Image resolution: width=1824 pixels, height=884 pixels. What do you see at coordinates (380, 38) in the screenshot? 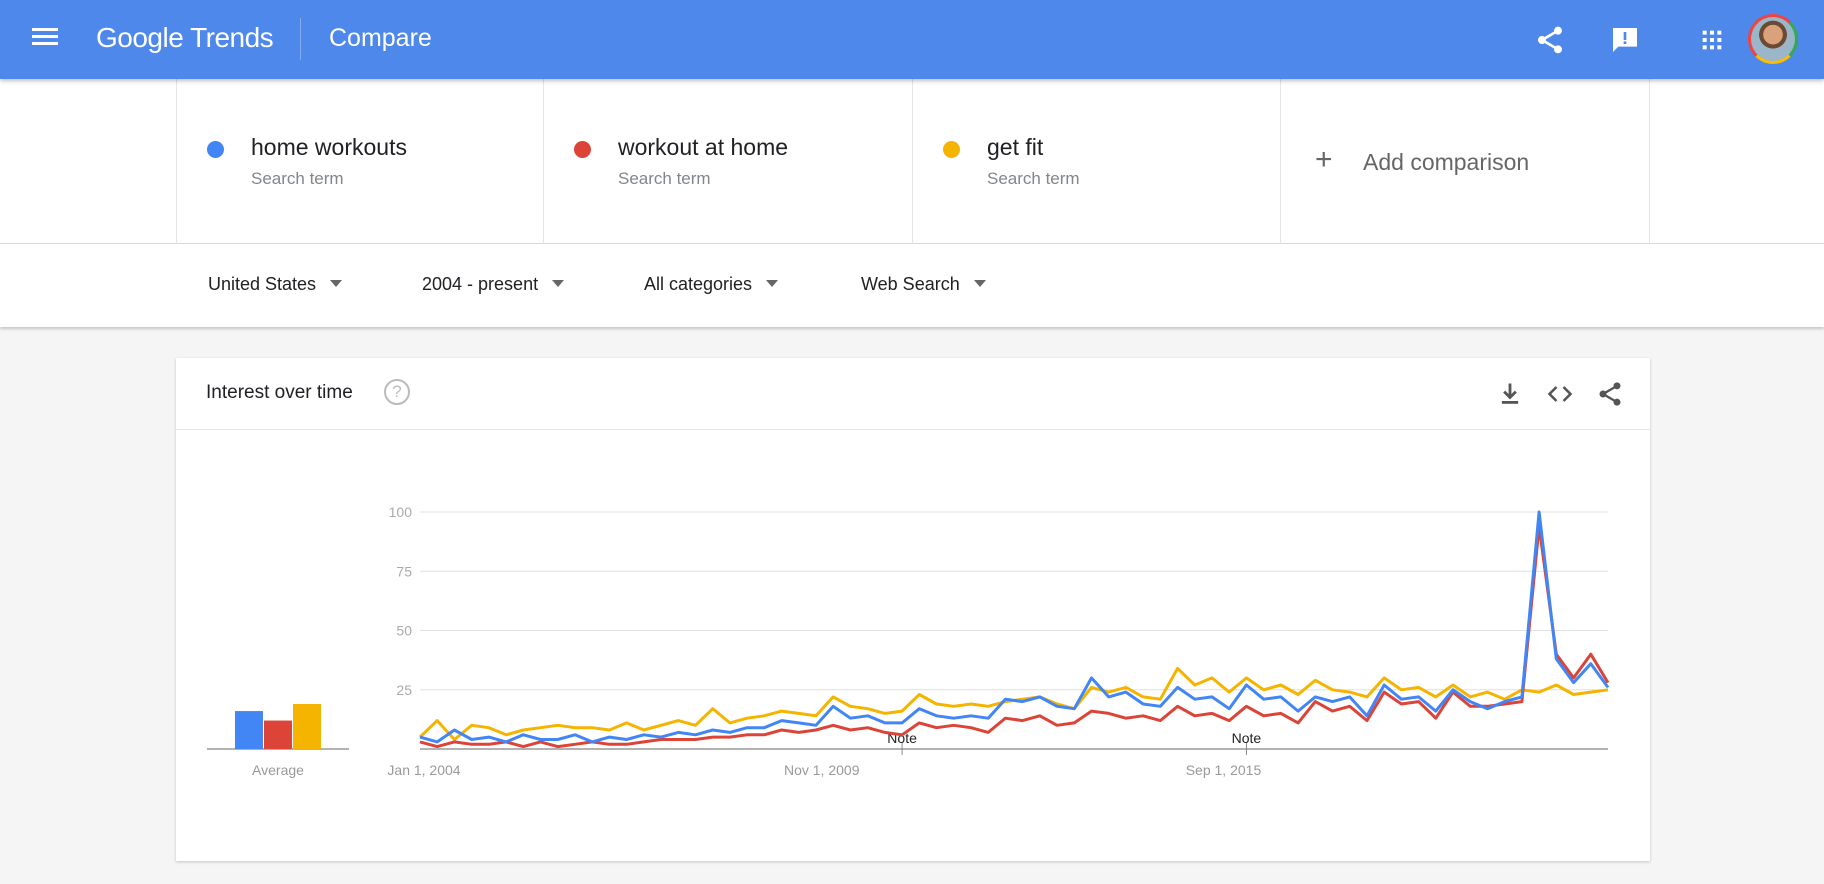
I see `page-title: Compare` at bounding box center [380, 38].